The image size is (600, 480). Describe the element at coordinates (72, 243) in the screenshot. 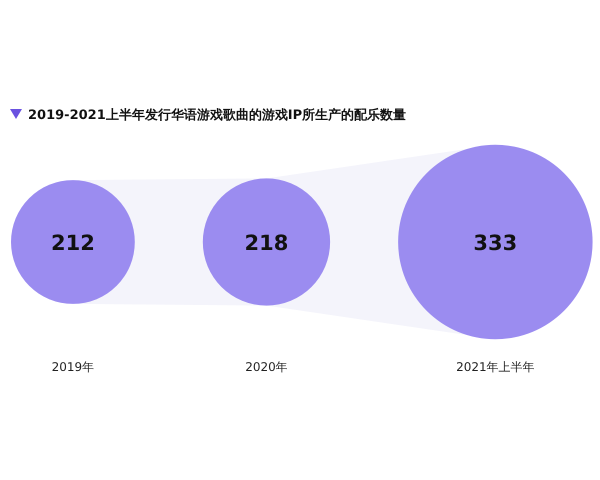

I see `data-label: 212` at that location.